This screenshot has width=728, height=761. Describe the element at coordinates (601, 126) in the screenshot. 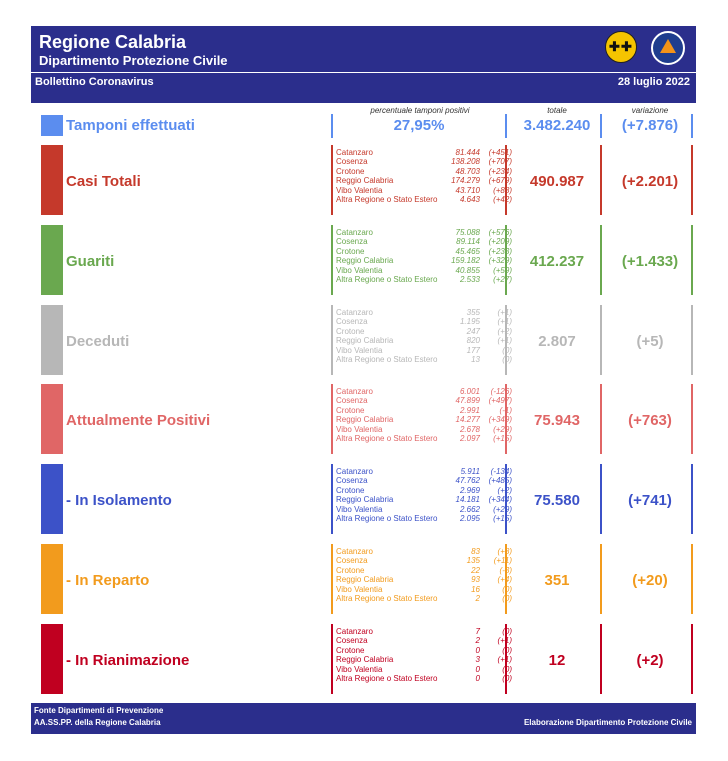

I see `tamponi-divider` at that location.